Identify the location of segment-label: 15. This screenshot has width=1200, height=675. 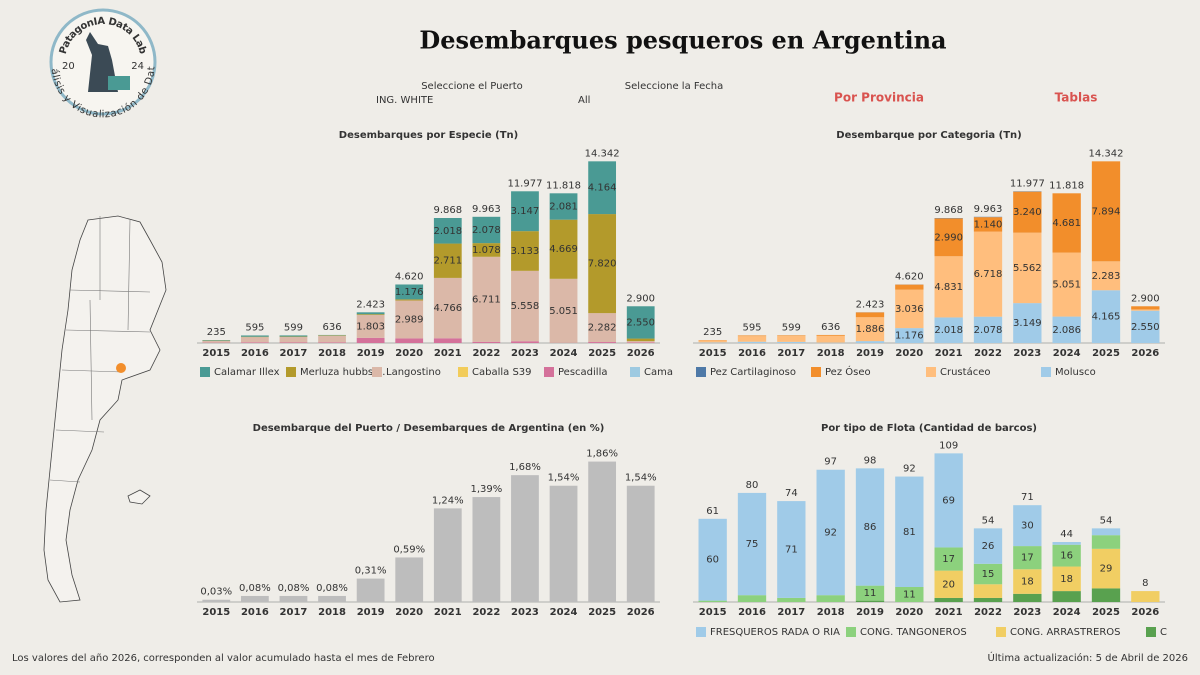
(988, 574).